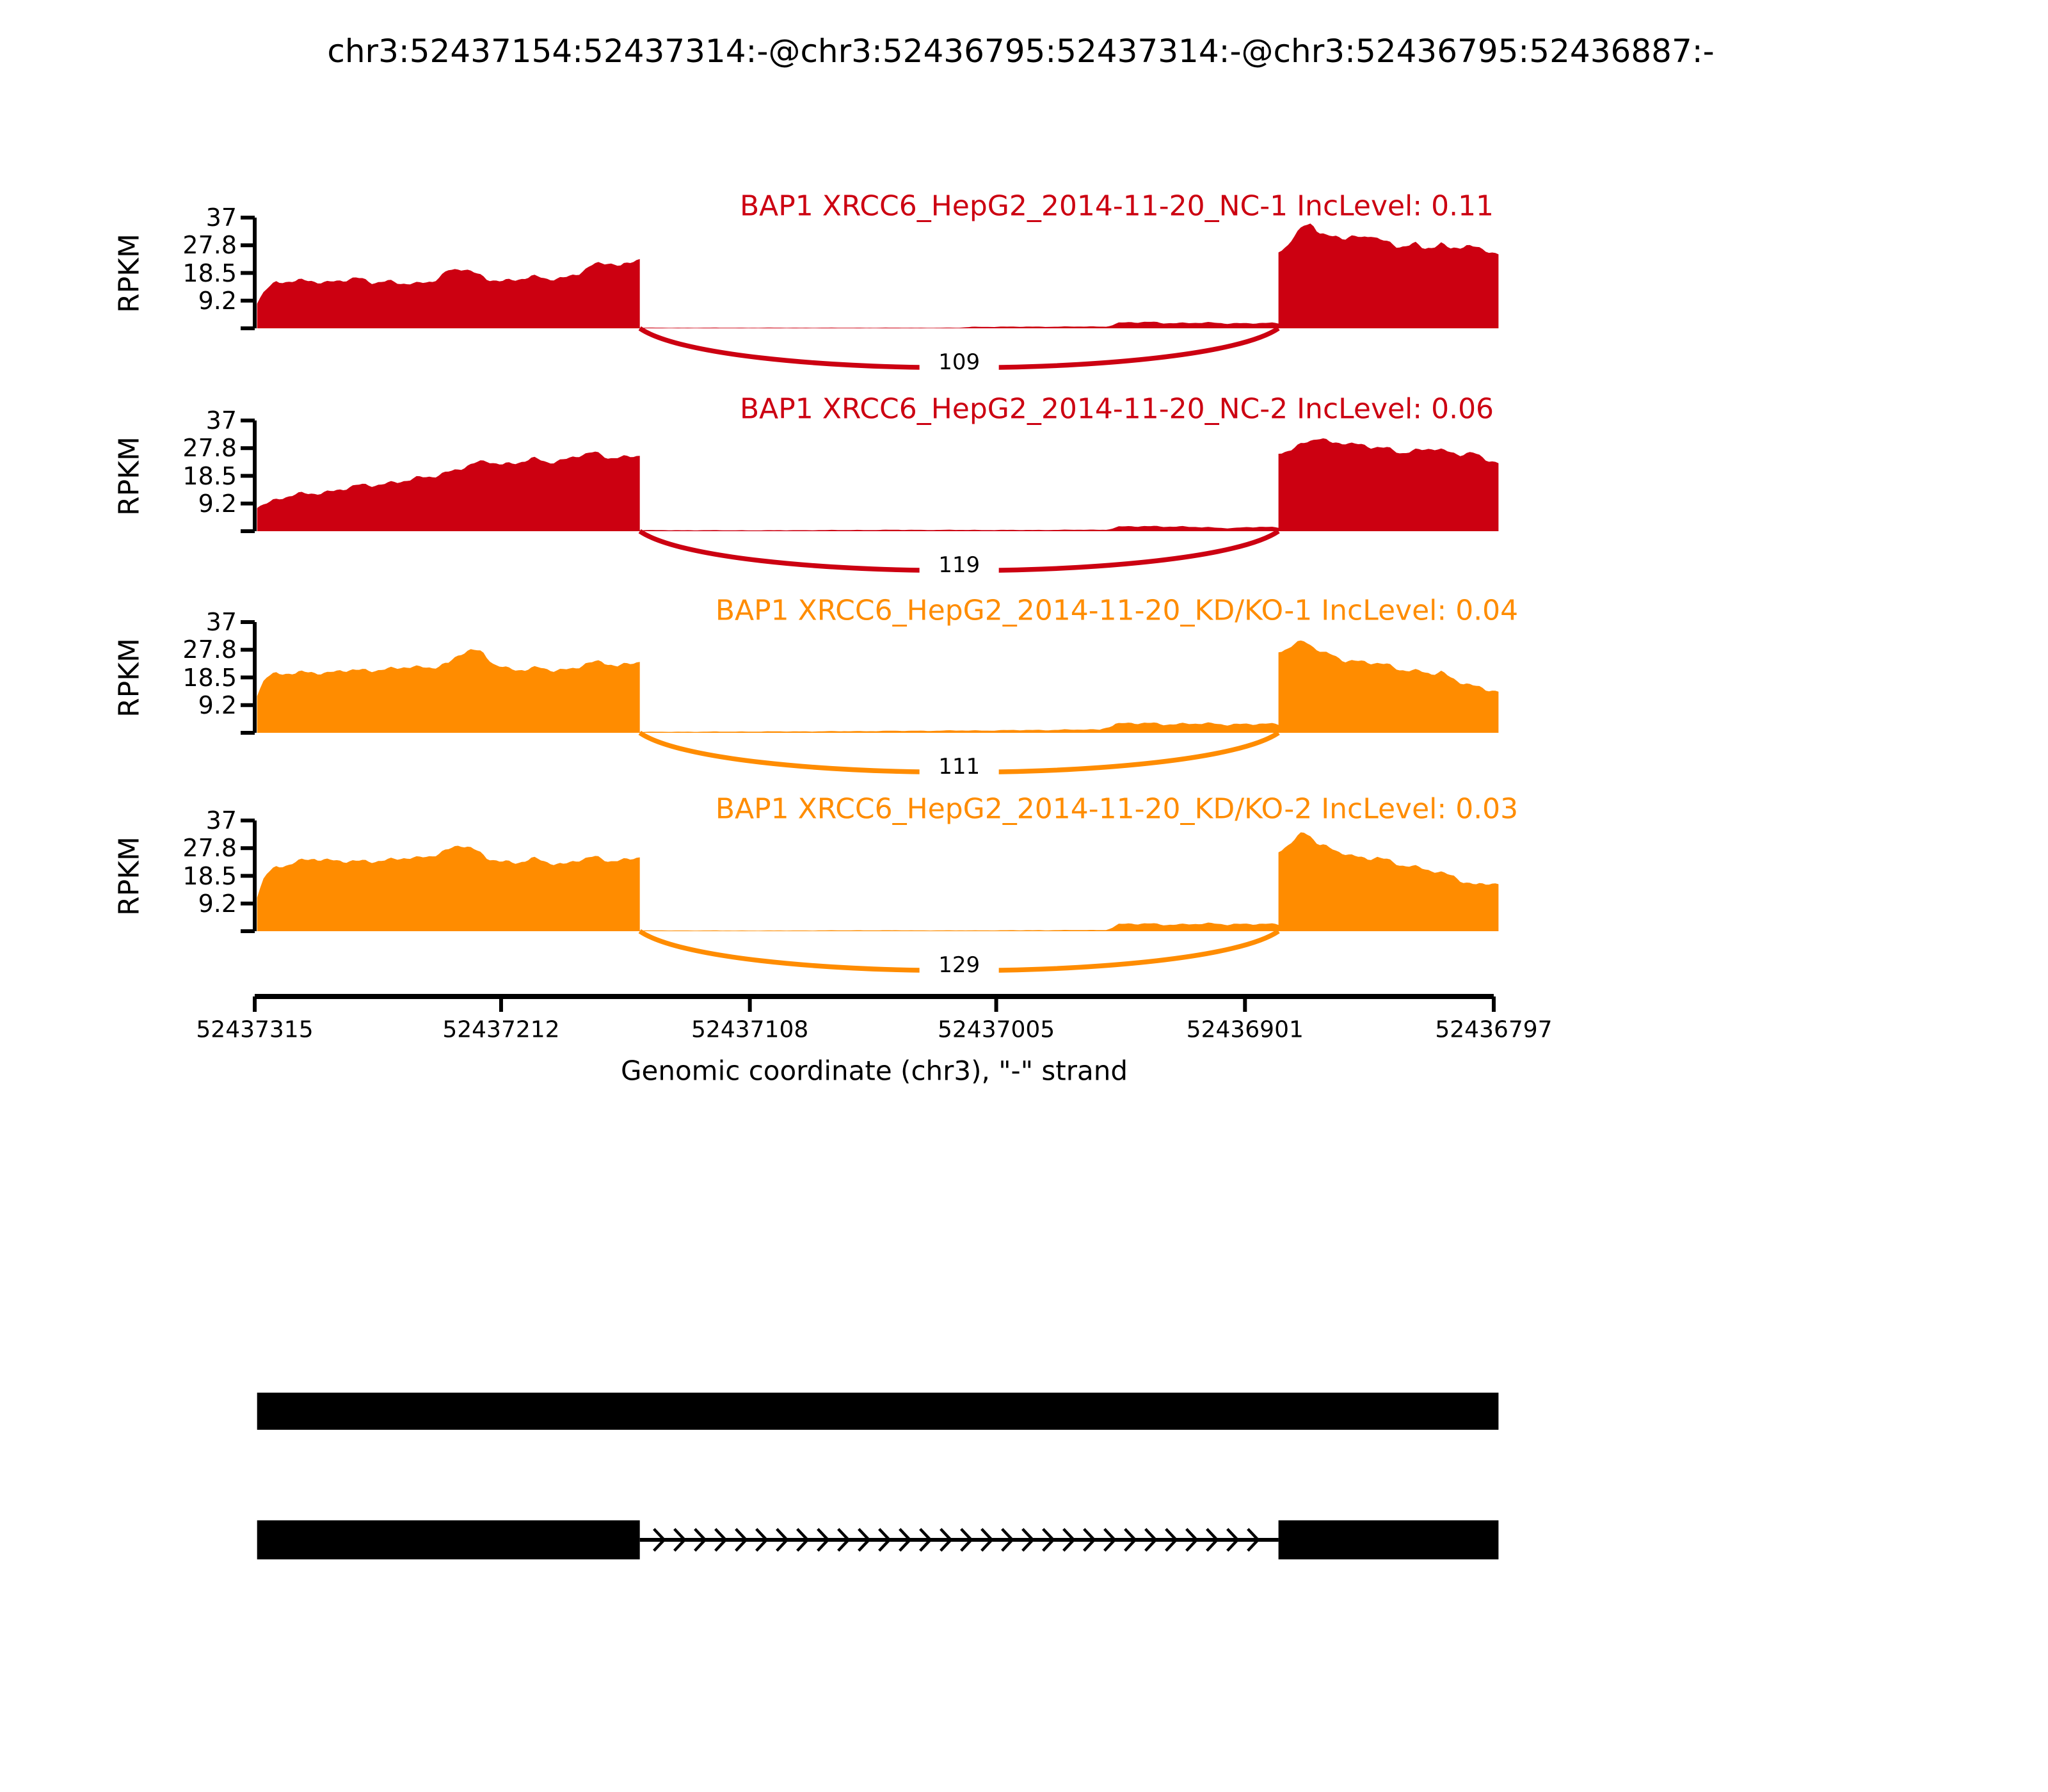  What do you see at coordinates (1245, 1029) in the screenshot?
I see `x-axis-tick-label-5: 52436901` at bounding box center [1245, 1029].